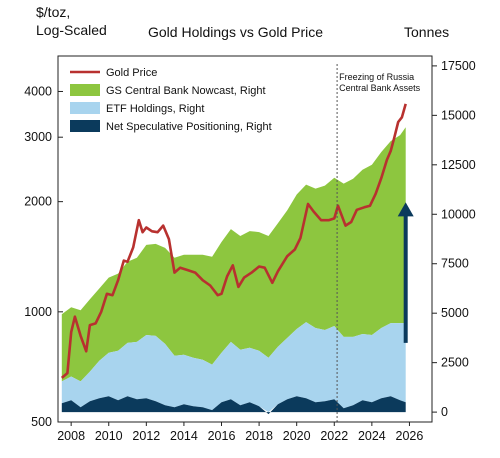 Image resolution: width=500 pixels, height=458 pixels. Describe the element at coordinates (71, 436) in the screenshot. I see `x-tick-label: 2008` at that location.